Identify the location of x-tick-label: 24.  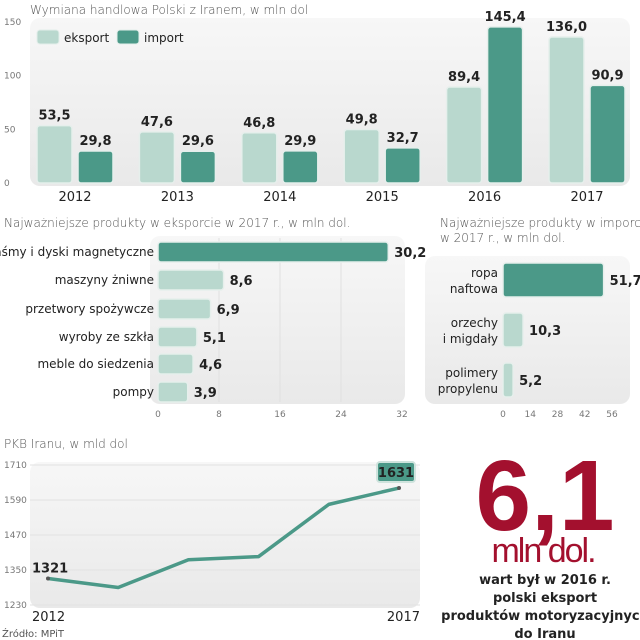
(341, 415).